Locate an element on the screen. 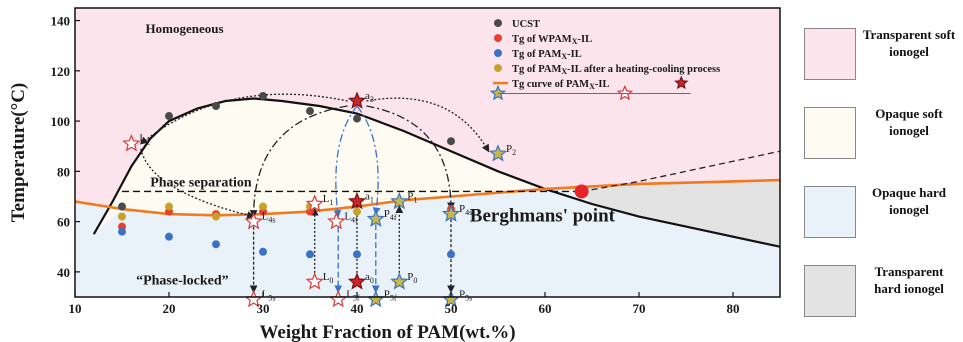 This screenshot has height=342, width=963. y-tick-label: 120 is located at coordinates (61, 71).